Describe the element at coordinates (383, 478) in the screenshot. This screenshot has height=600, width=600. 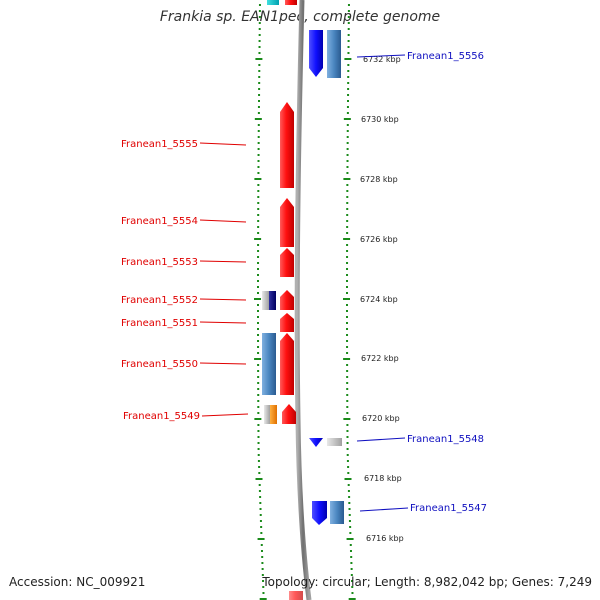
I see `scale-label: 6718 kbp` at that location.